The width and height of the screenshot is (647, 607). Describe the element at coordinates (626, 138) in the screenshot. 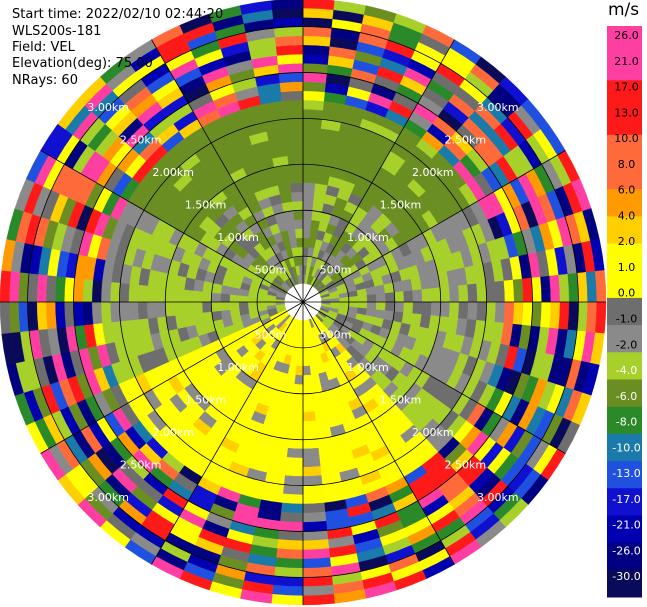

I see `colorbar-tick-label: 10.0` at that location.